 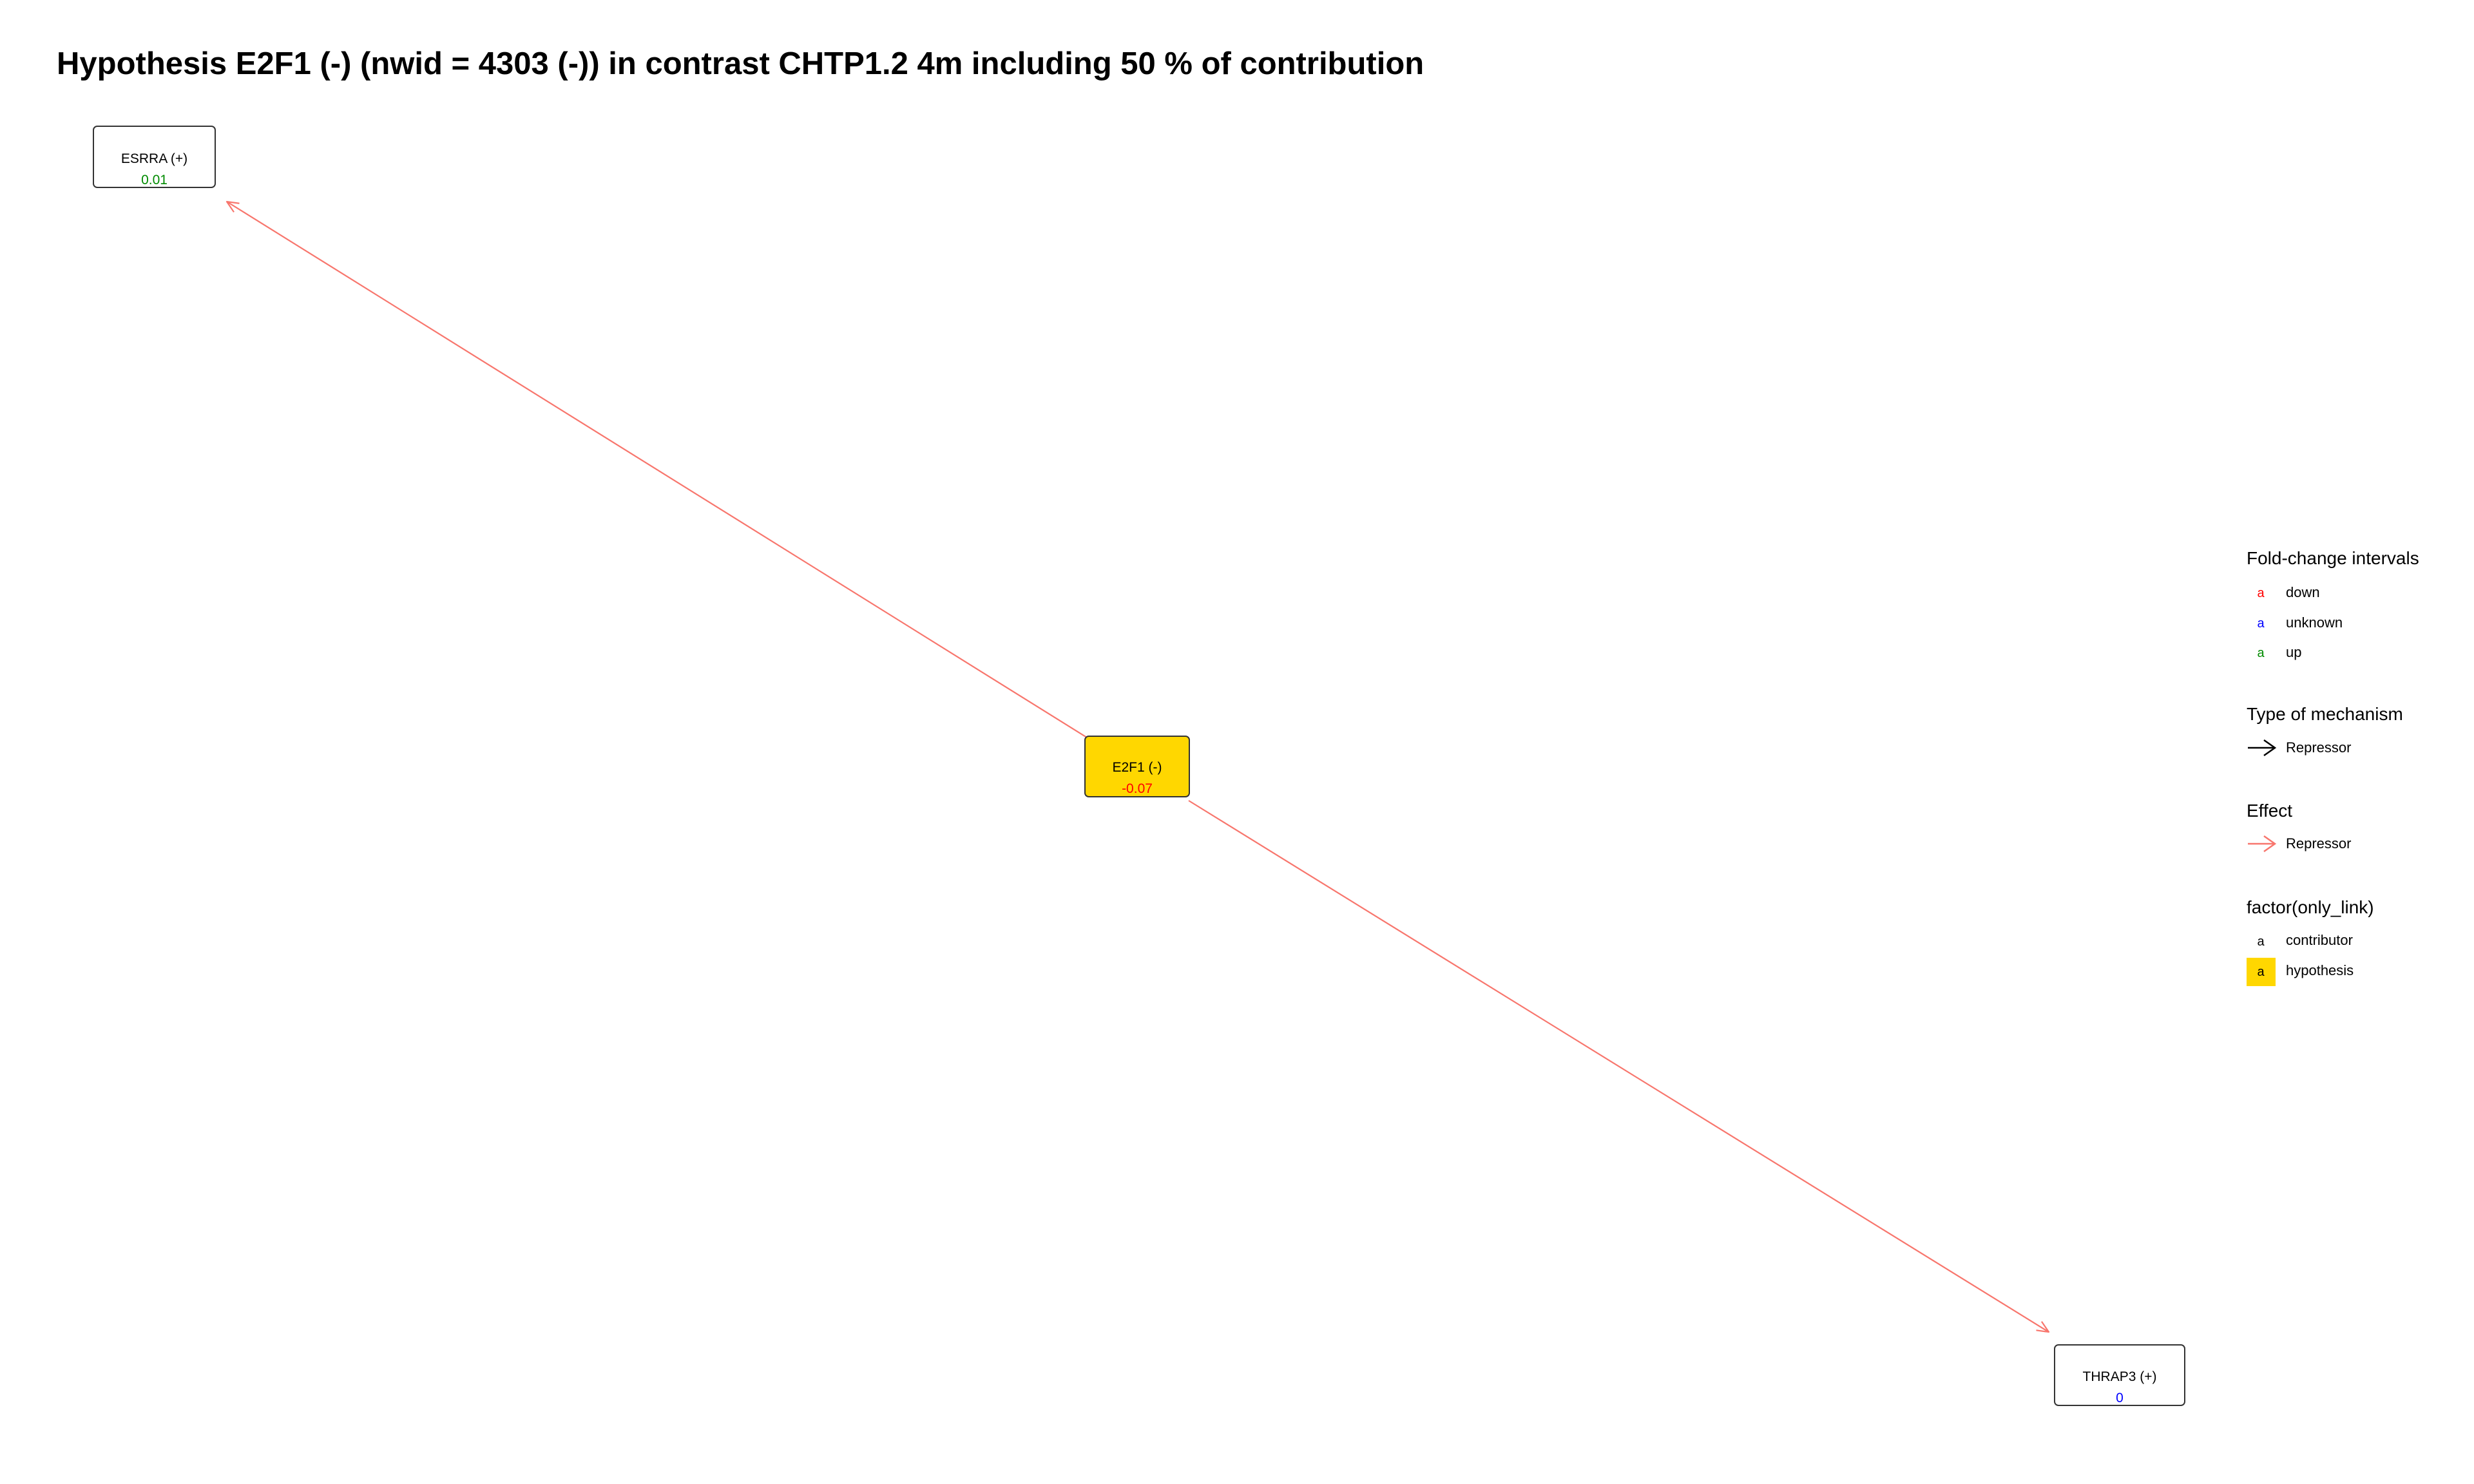 I want to click on legend-label-down: down, so click(x=2303, y=592).